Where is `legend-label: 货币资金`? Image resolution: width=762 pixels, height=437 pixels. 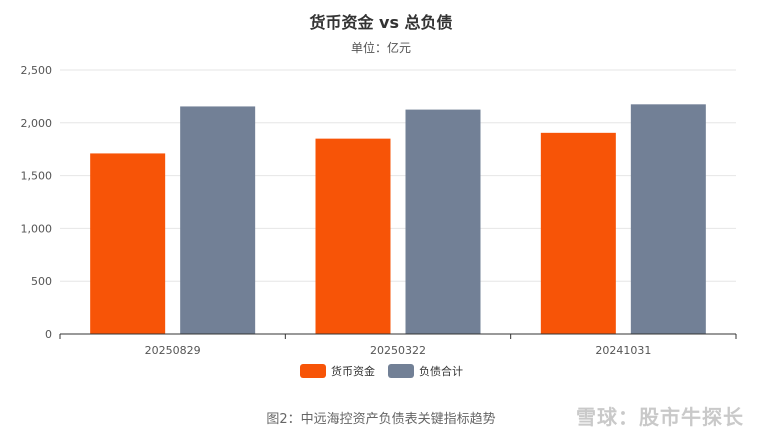
legend-label: 货币资金 is located at coordinates (353, 371).